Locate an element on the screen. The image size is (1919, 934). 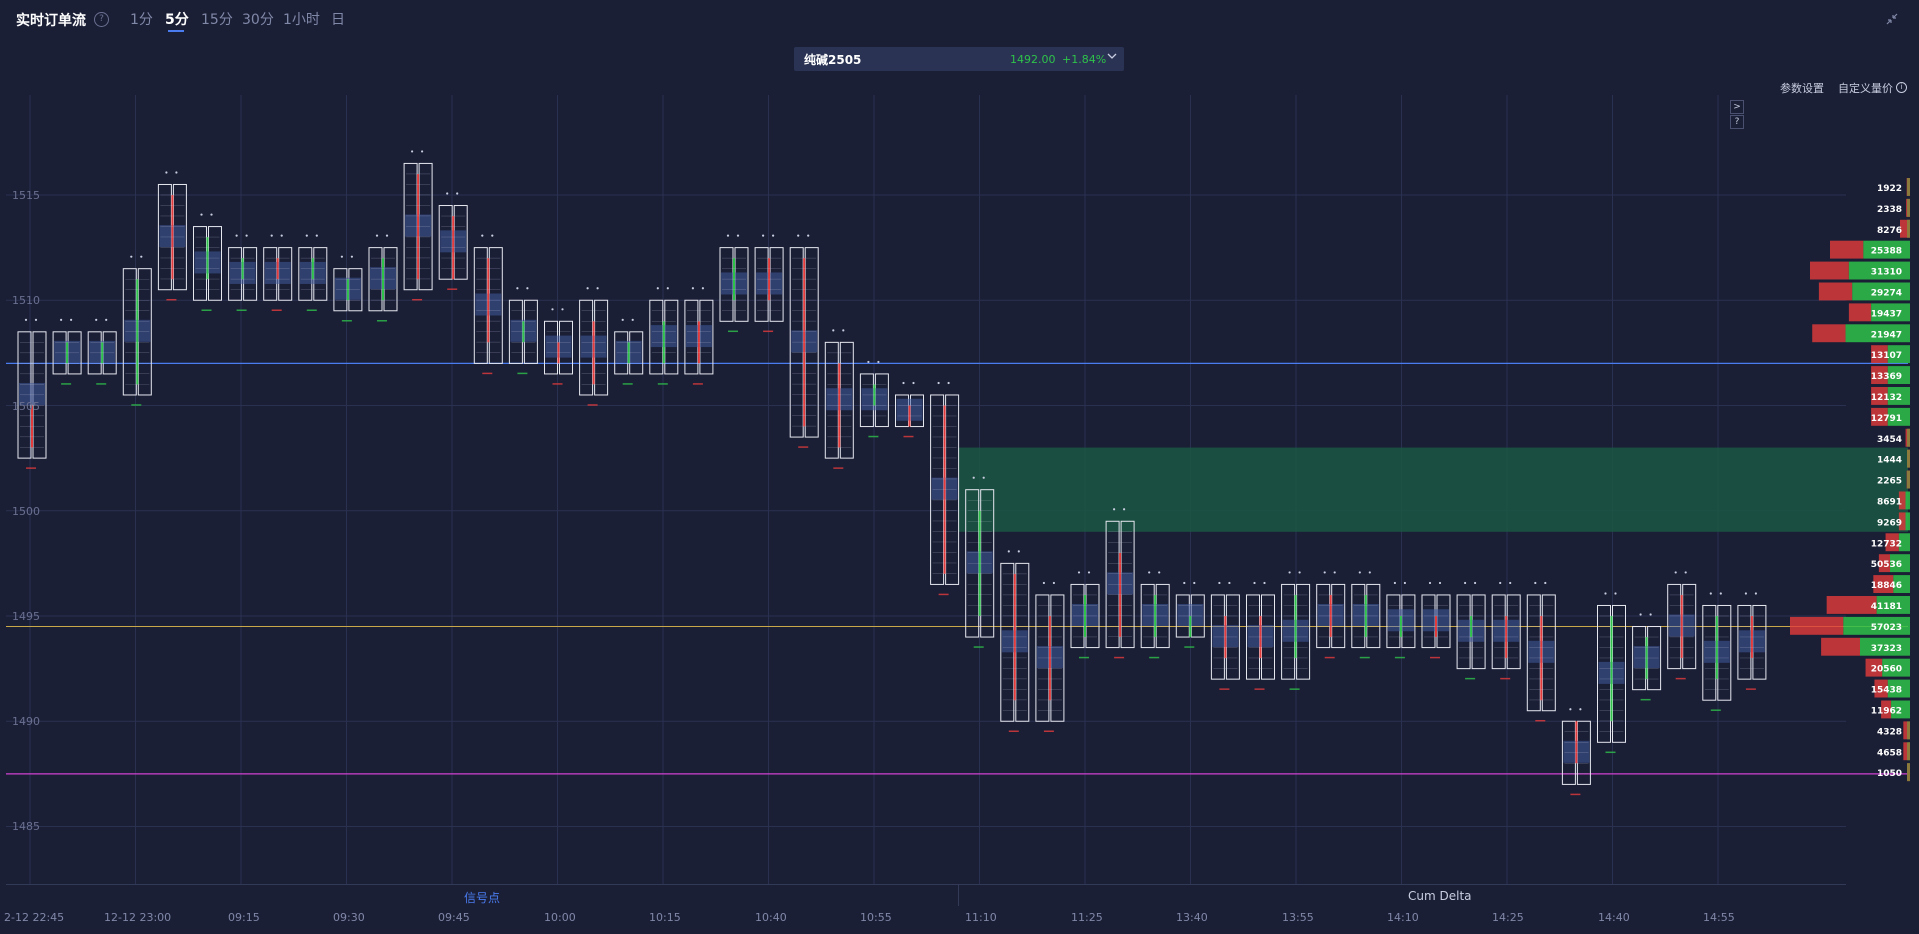
tab-day: 日 is located at coordinates (338, 20).